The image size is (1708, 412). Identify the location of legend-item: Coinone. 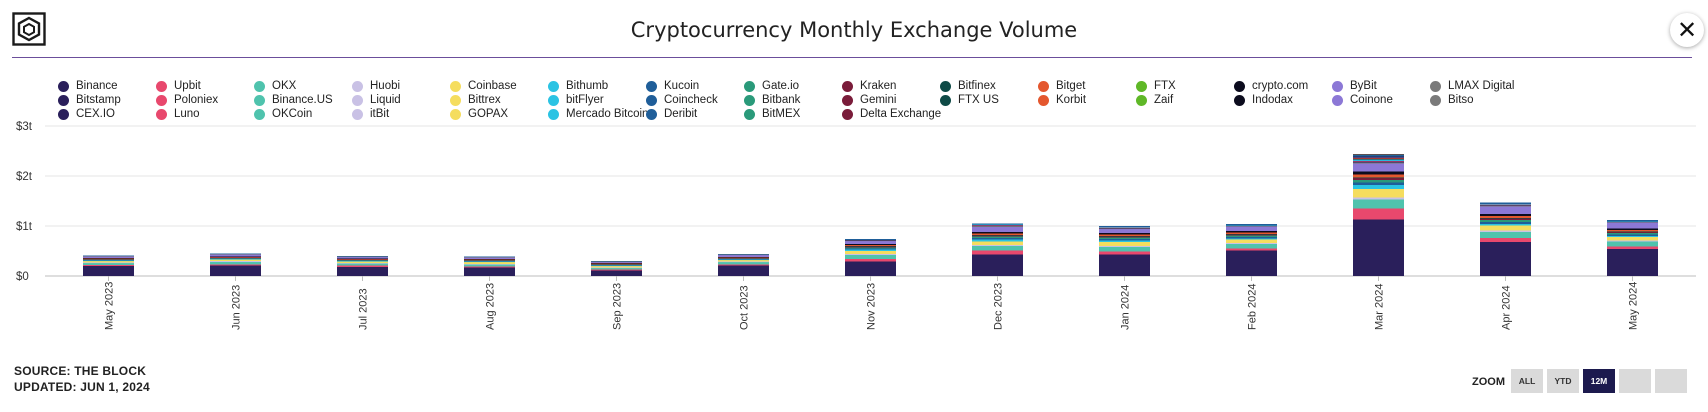
(1362, 100).